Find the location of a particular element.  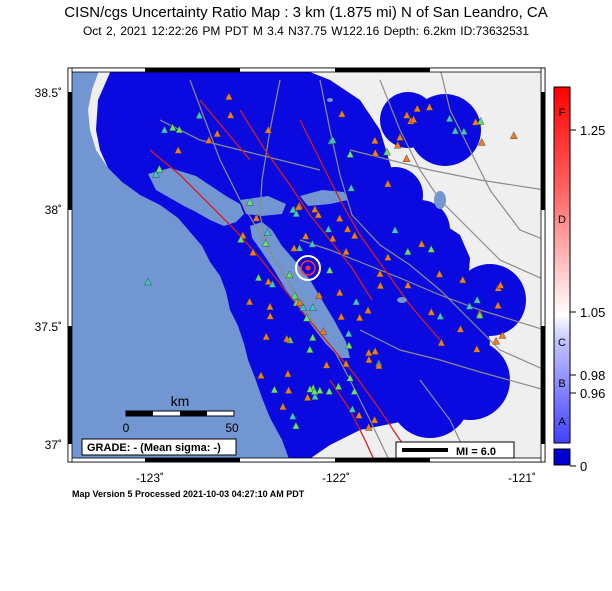

lat-label-37: 37˚ is located at coordinates (53, 445).